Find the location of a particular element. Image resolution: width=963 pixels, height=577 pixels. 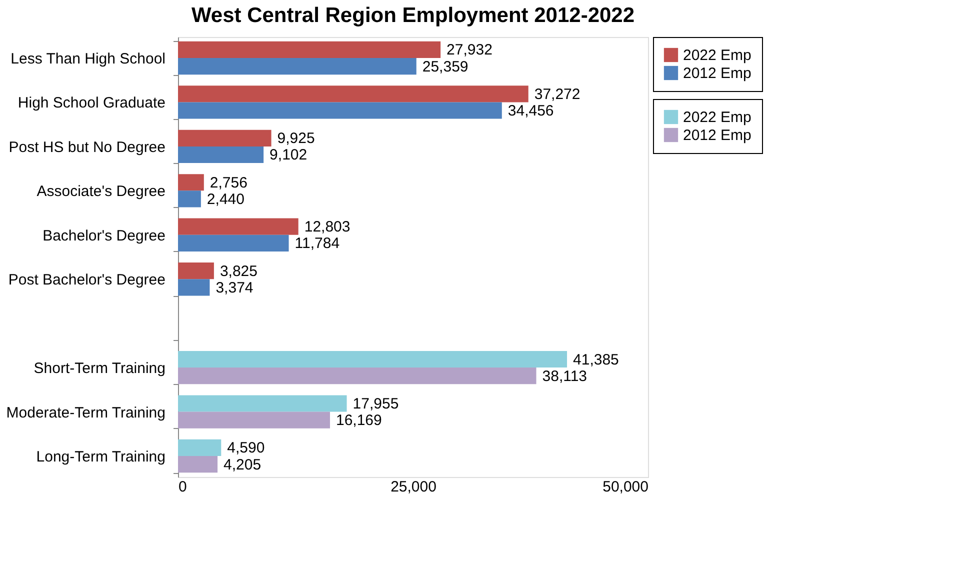

data-label: 25,359 is located at coordinates (445, 67).